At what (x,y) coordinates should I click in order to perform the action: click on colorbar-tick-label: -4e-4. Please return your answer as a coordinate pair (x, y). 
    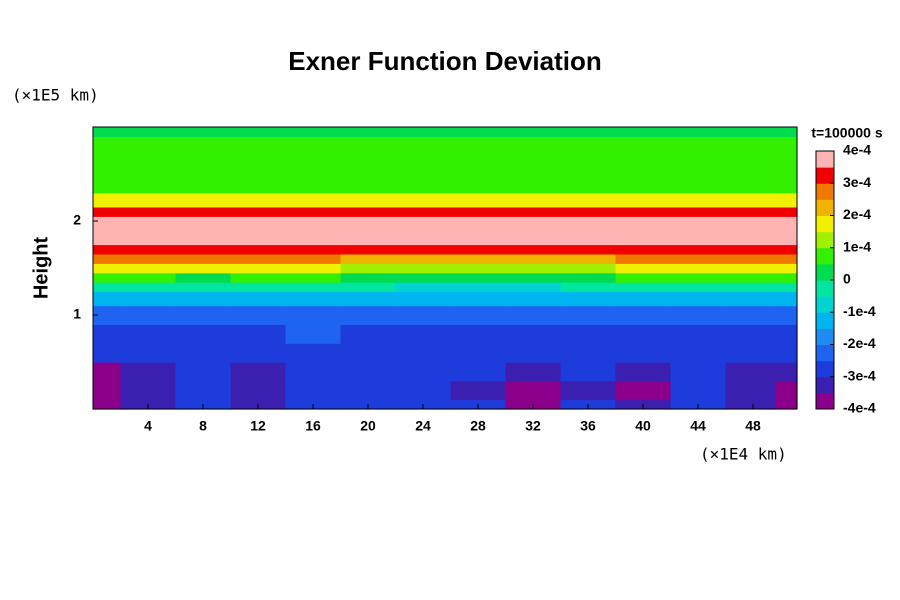
    Looking at the image, I should click on (859, 408).